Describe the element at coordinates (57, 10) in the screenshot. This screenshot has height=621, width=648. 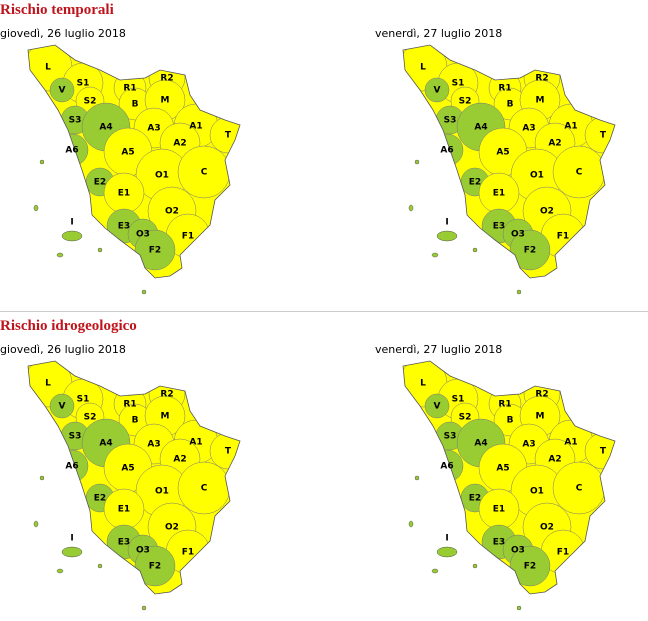
I see `section-title: Rischio temporali` at that location.